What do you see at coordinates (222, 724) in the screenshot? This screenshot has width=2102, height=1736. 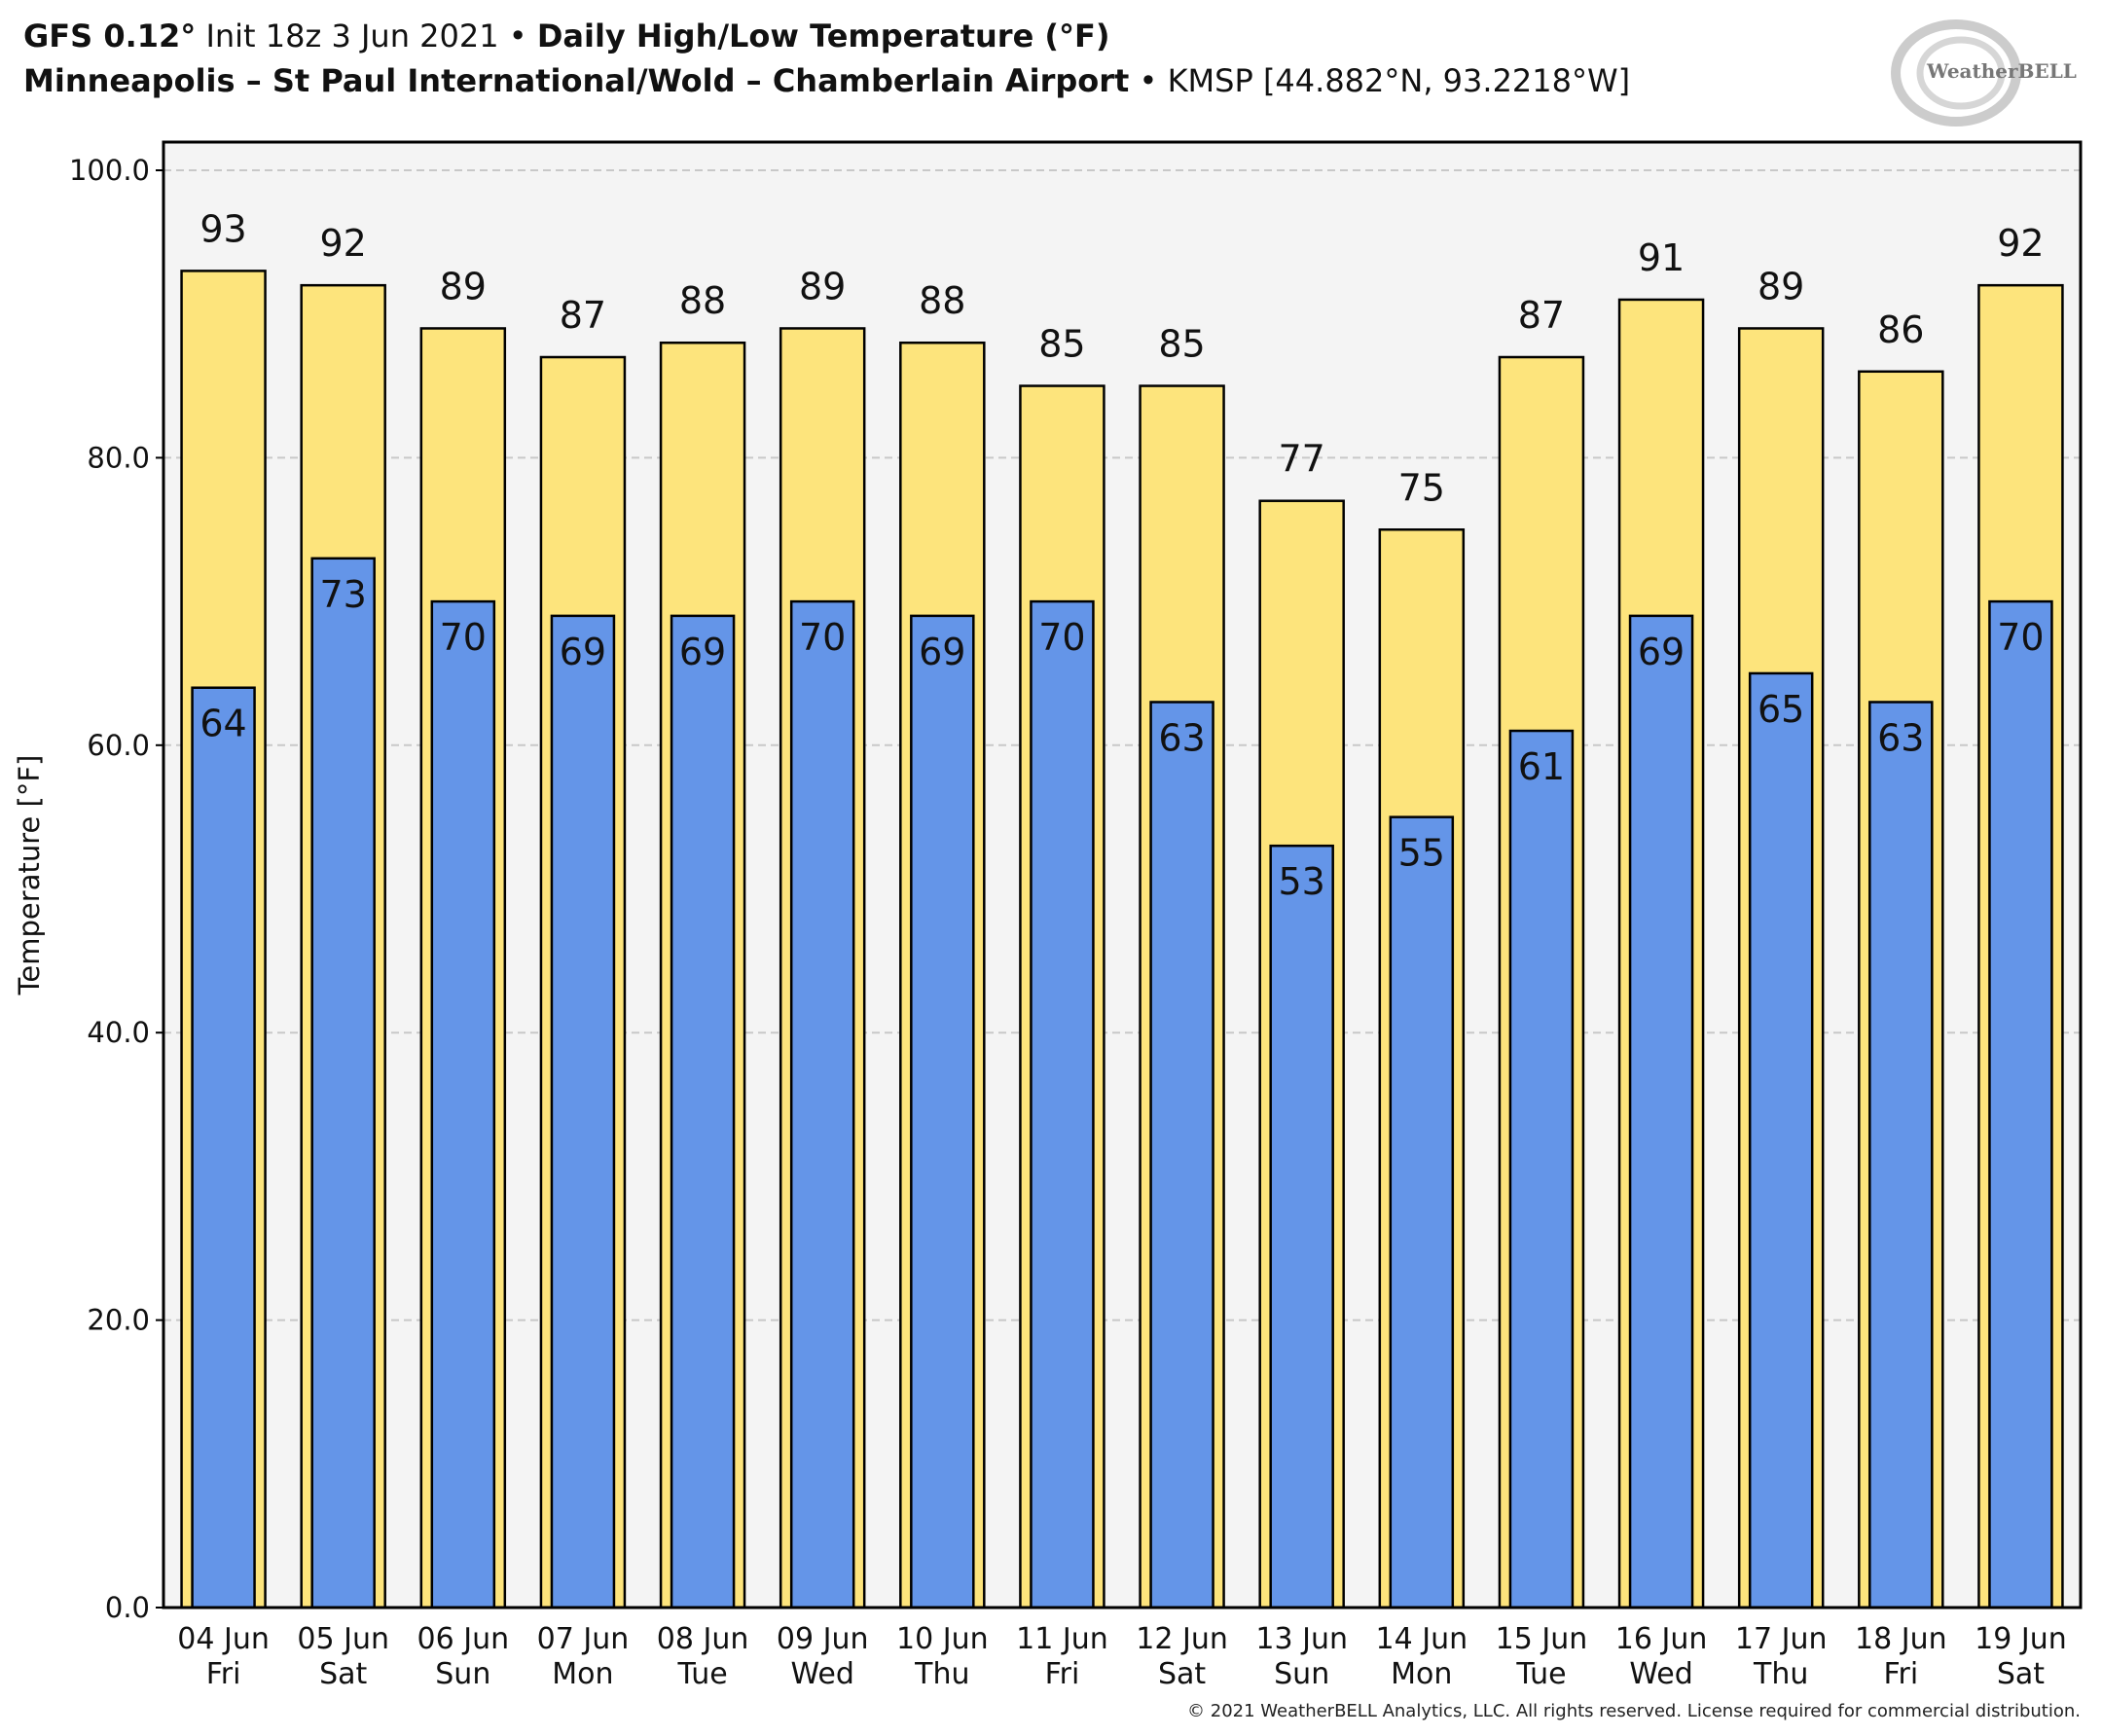 I see `low-temp-label: 64` at bounding box center [222, 724].